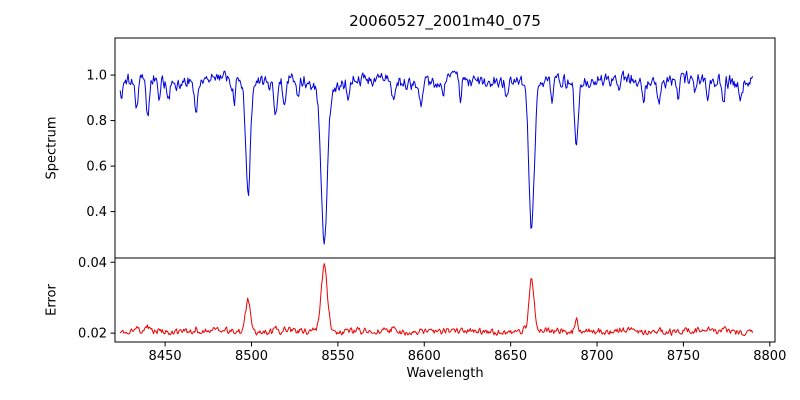 This screenshot has height=400, width=800. What do you see at coordinates (52, 148) in the screenshot?
I see `y-axis-label-spectrum: Spectrum` at bounding box center [52, 148].